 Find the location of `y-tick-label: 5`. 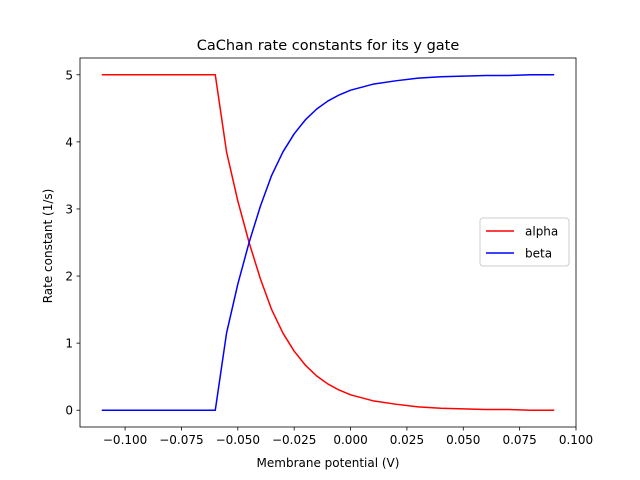

y-tick-label: 5 is located at coordinates (69, 75).